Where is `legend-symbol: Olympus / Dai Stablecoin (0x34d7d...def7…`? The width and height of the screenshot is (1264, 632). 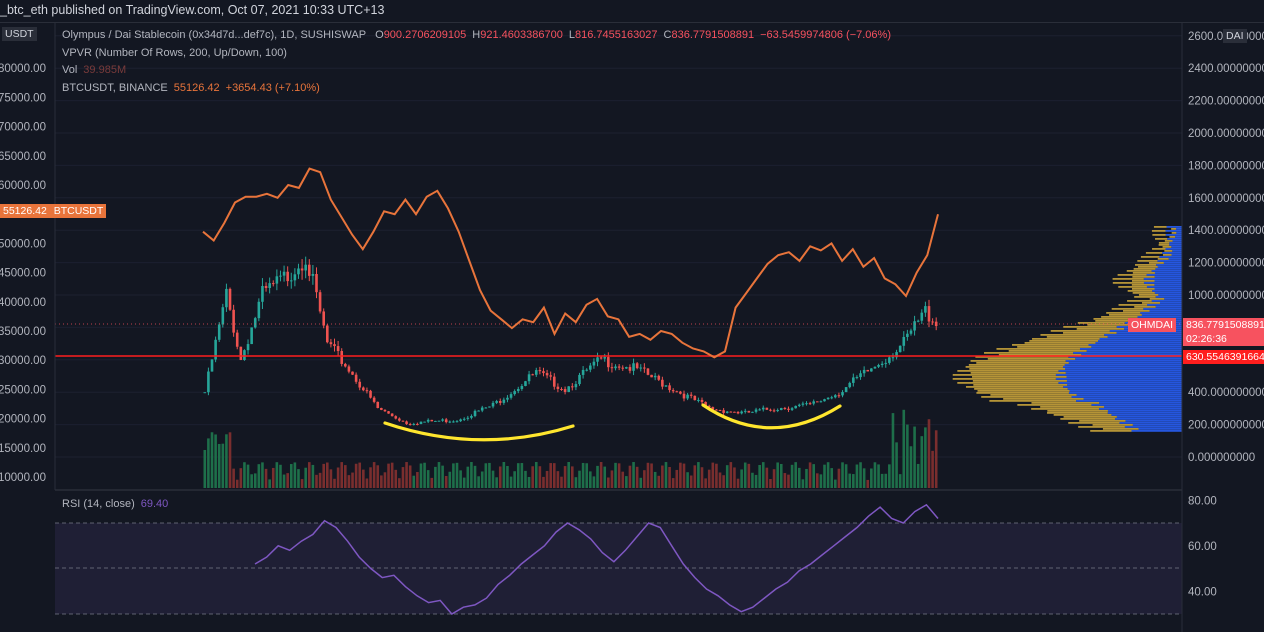
legend-symbol: Olympus / Dai Stablecoin (0x34d7d...def7… is located at coordinates (214, 35).